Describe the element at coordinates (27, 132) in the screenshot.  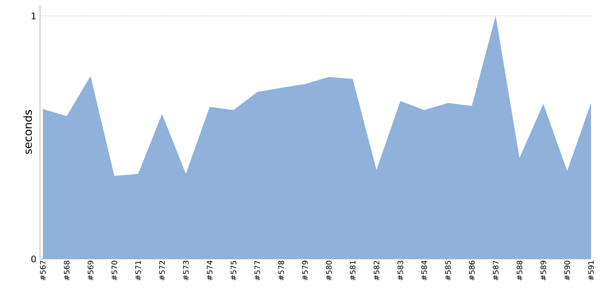
I see `y-axis-title: seconds` at that location.